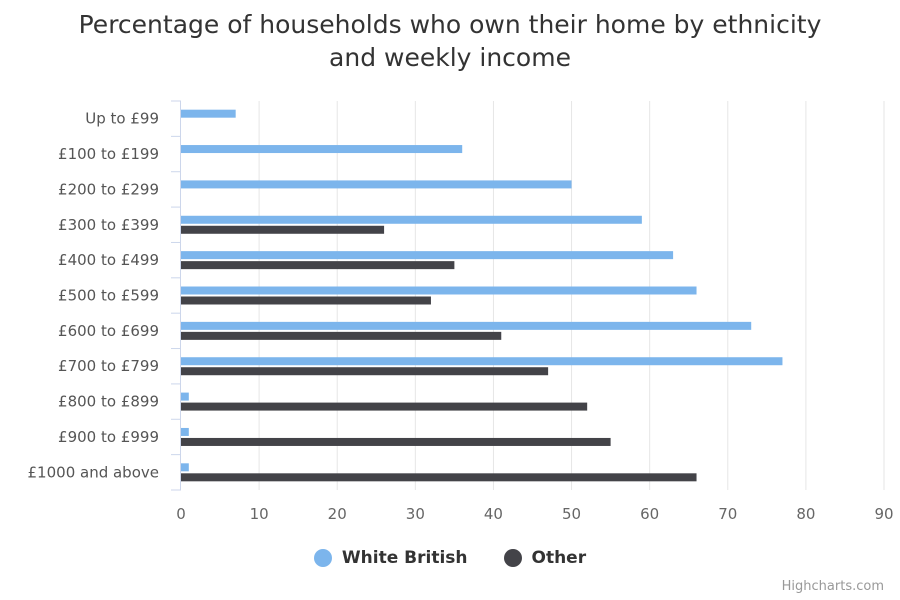 Image resolution: width=900 pixels, height=600 pixels. What do you see at coordinates (649, 514) in the screenshot?
I see `x-tick-label: 60` at bounding box center [649, 514].